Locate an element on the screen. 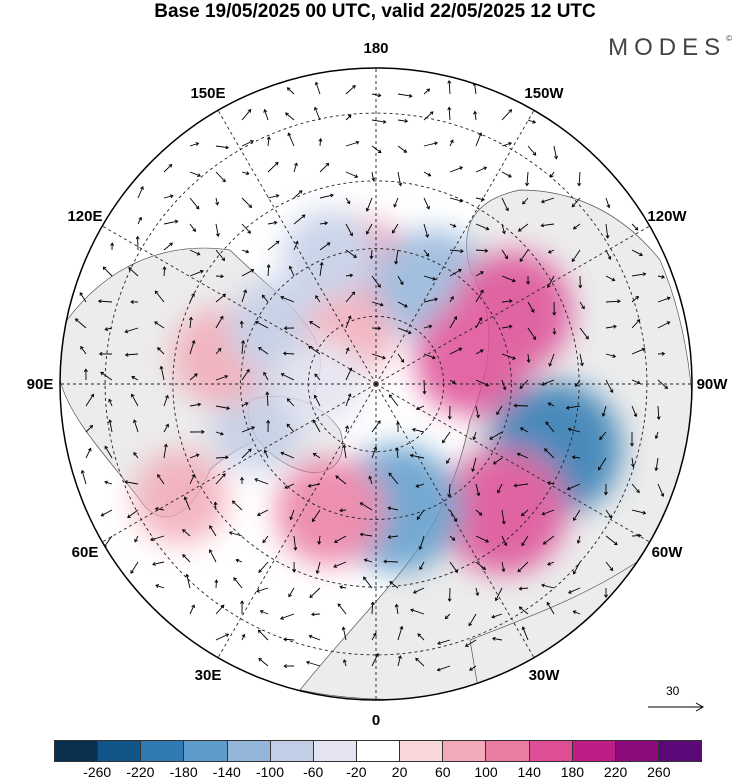  anomaly-blob is located at coordinates (180, 497).